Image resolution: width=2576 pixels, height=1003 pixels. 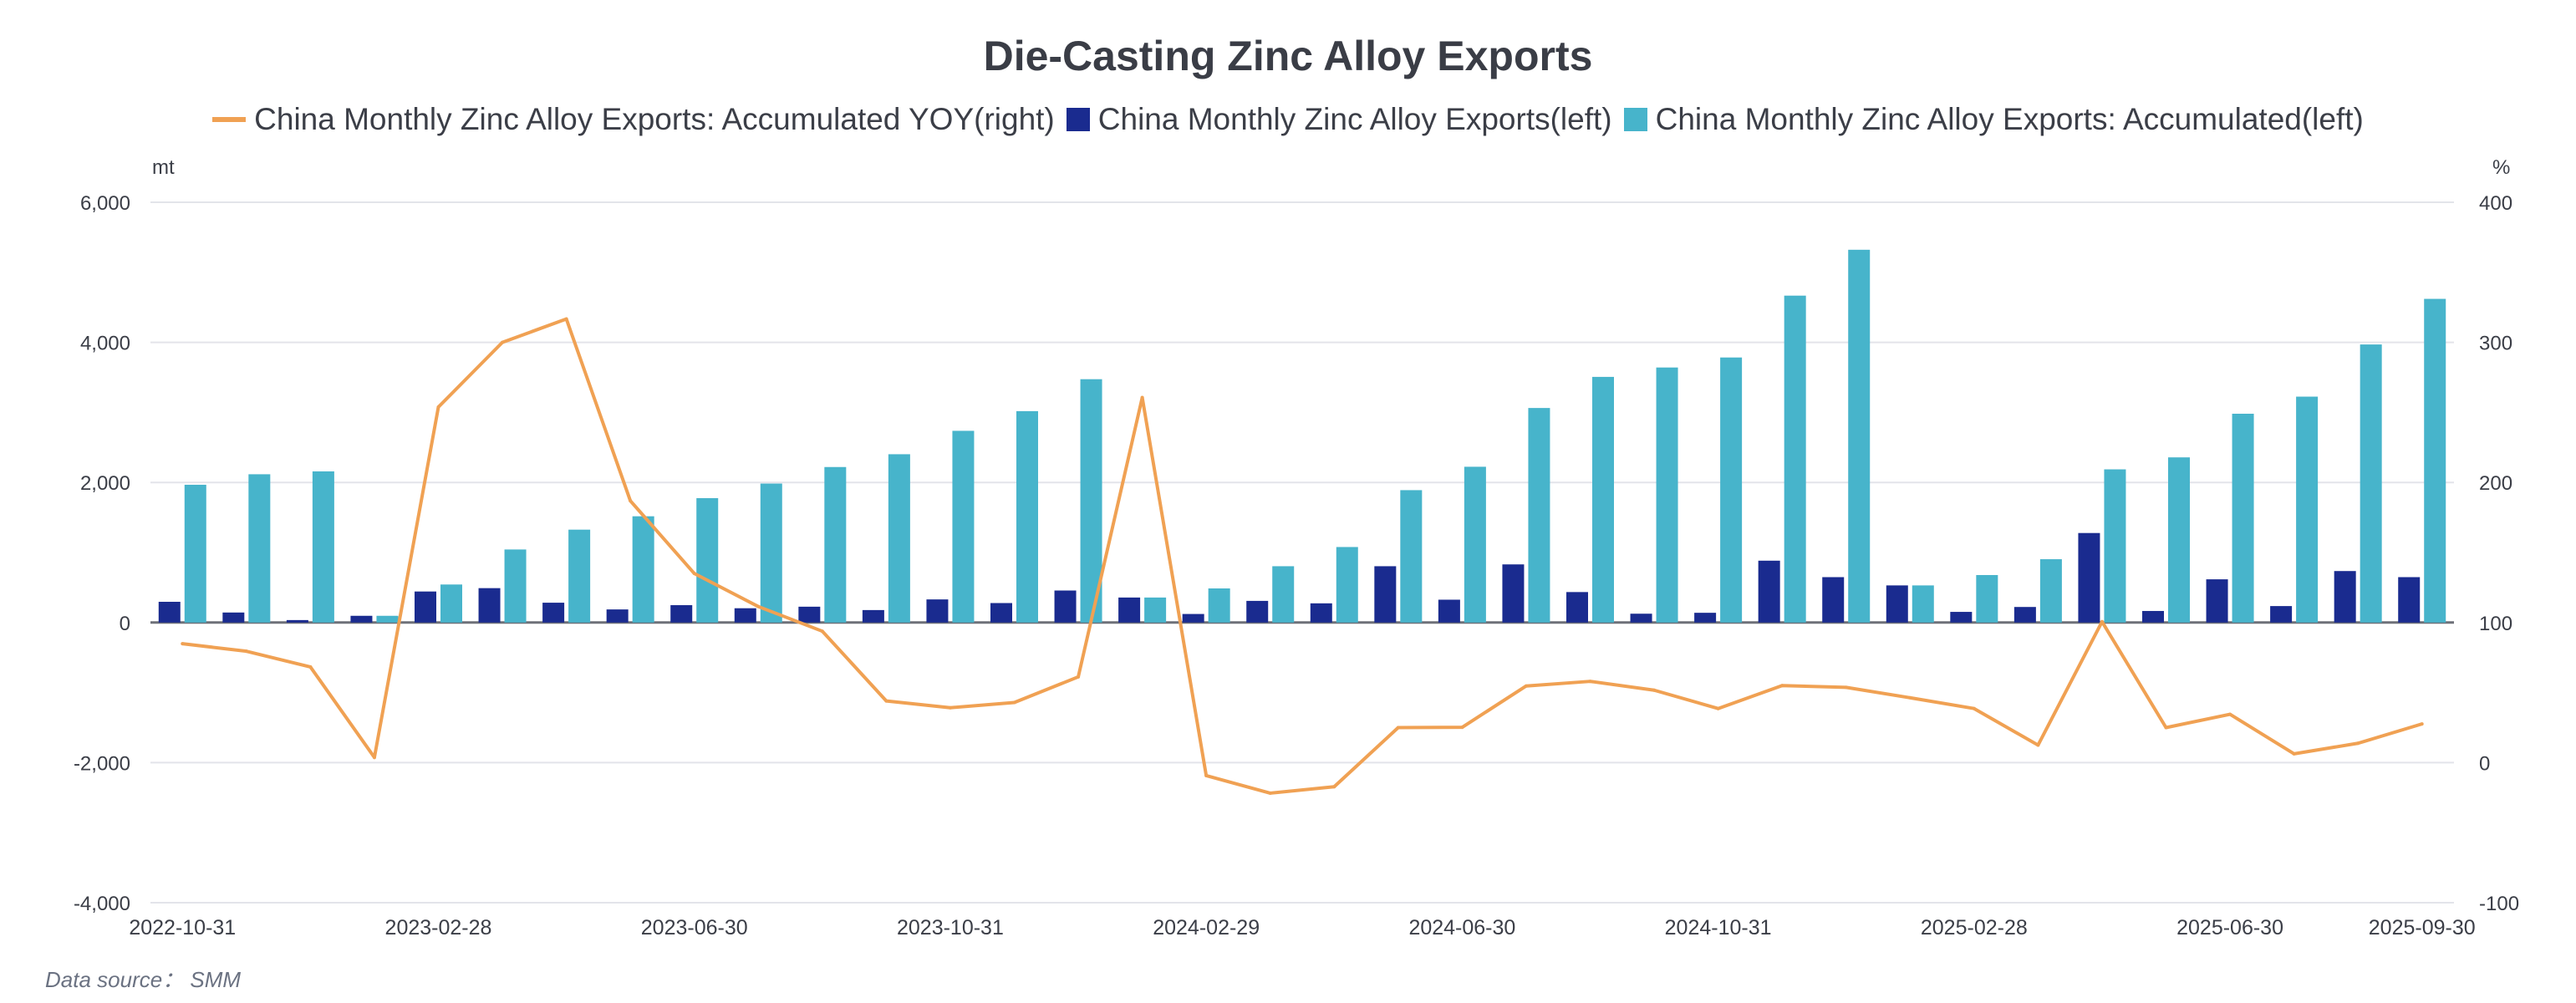 What do you see at coordinates (2495, 484) in the screenshot?
I see `right-tick-label: 200` at bounding box center [2495, 484].